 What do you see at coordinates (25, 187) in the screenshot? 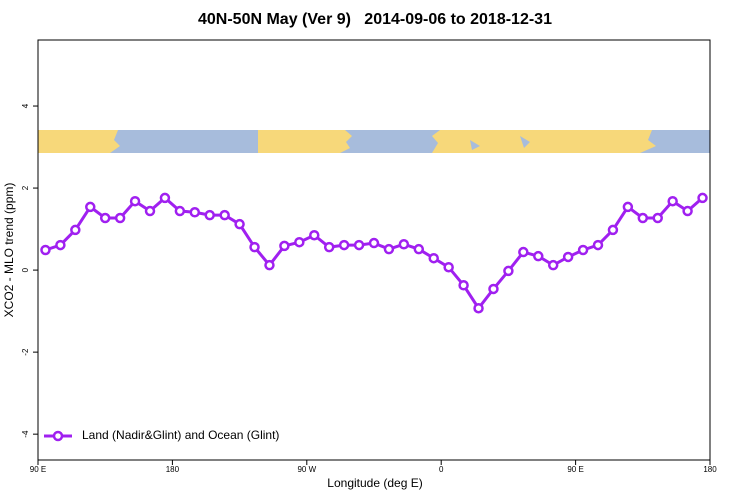
I see `y-tick-label: 2` at bounding box center [25, 187].